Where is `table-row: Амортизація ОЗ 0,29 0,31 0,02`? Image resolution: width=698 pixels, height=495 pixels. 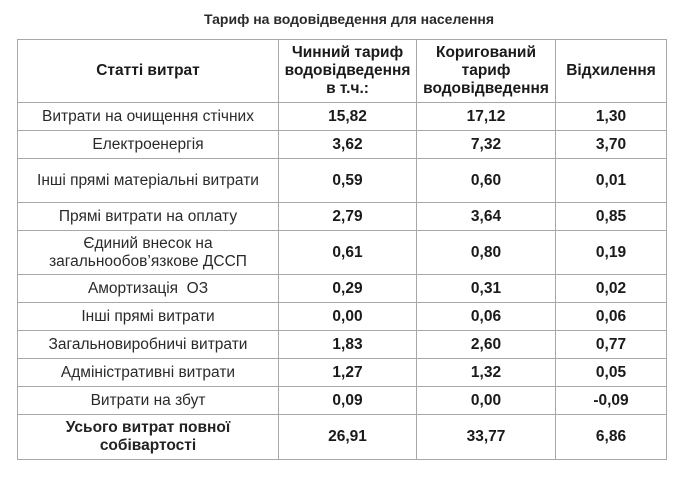
table-row: Амортизація ОЗ 0,29 0,31 0,02 is located at coordinates (342, 288).